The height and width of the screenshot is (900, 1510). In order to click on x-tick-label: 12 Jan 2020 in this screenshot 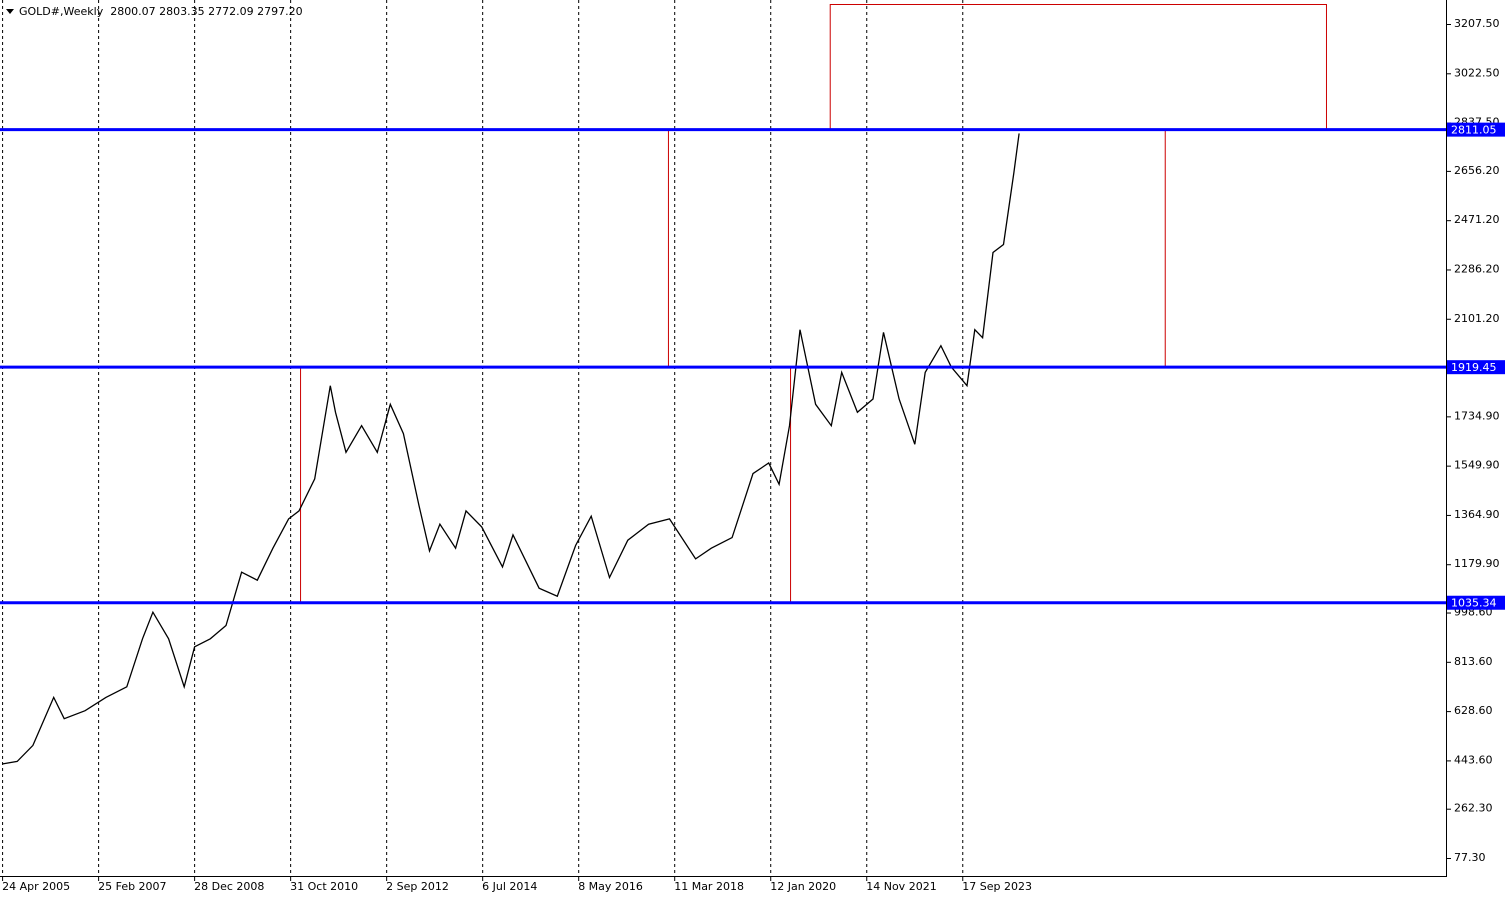, I will do `click(803, 886)`.